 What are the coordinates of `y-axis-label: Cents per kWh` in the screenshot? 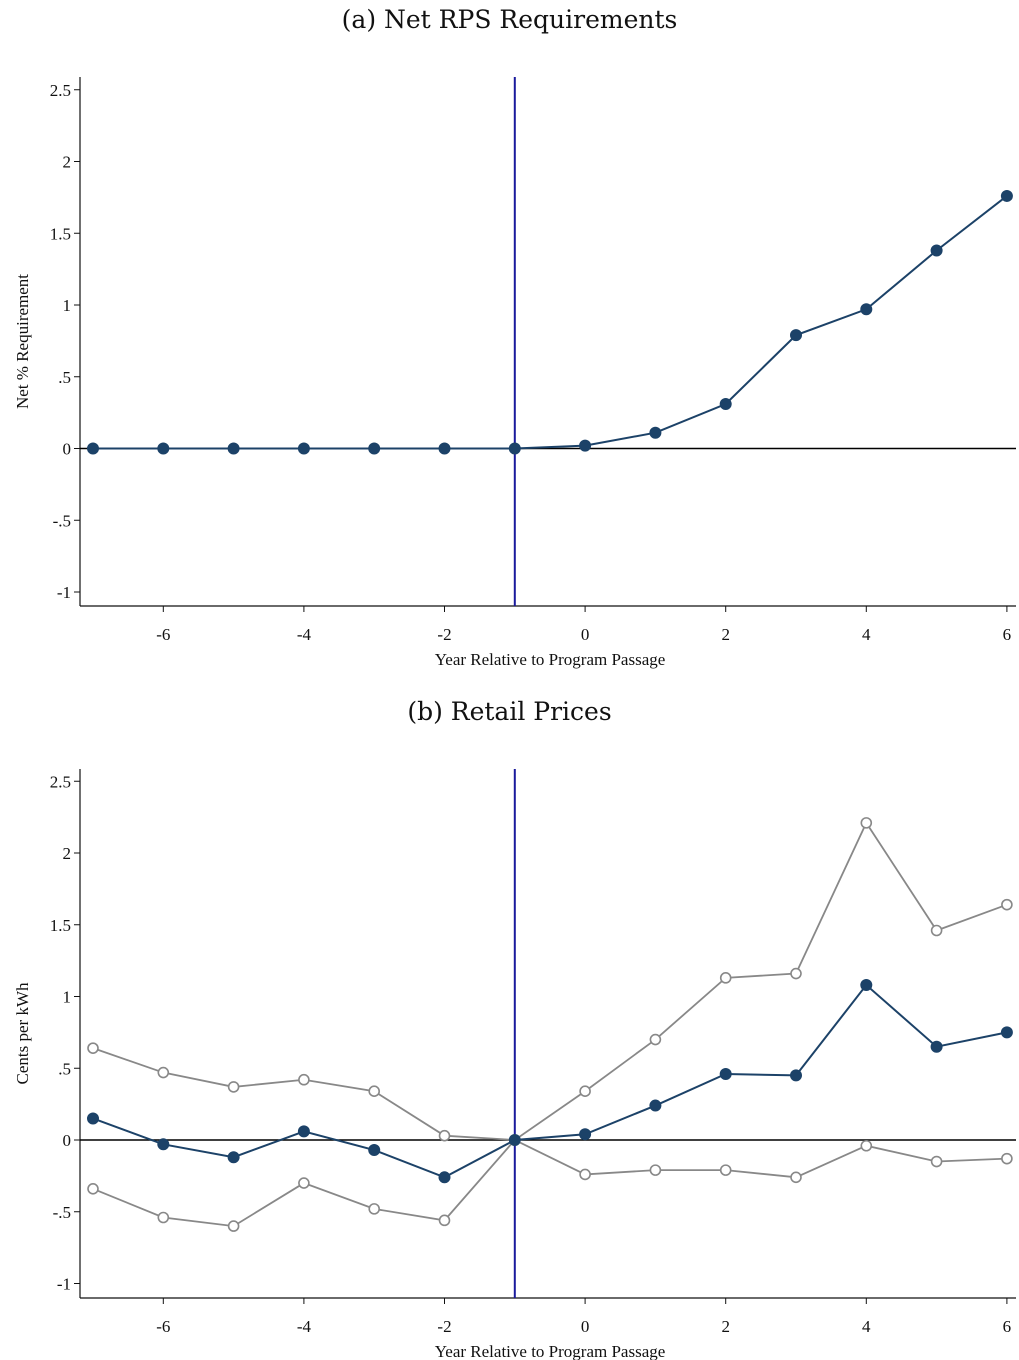 It's located at (22, 1033).